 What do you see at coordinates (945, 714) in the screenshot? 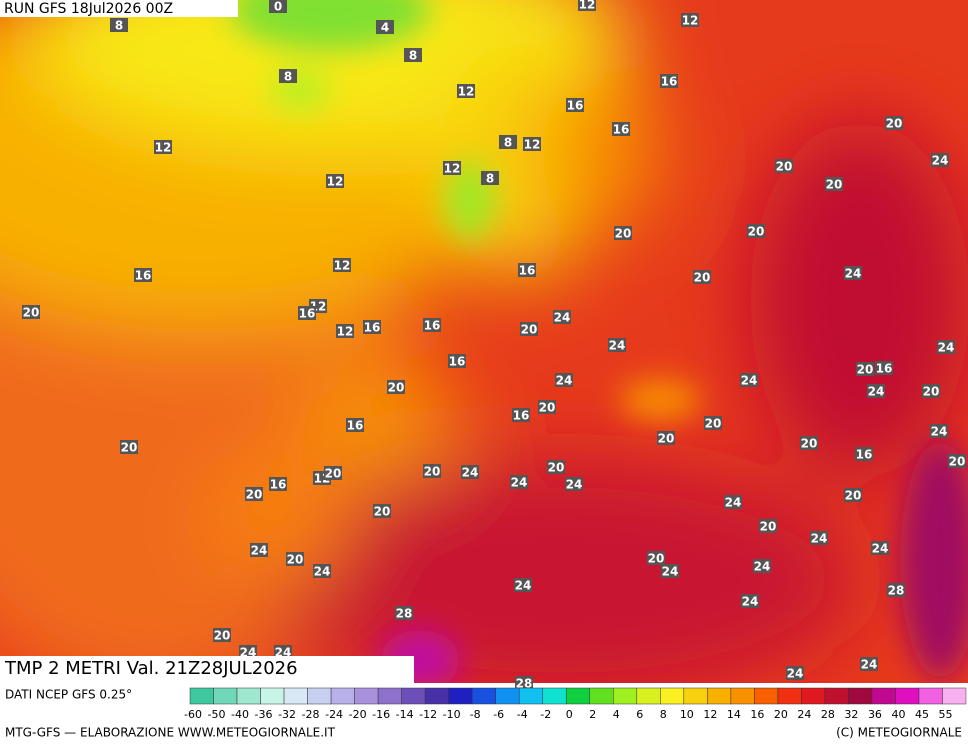
I see `colorbar-label: 55` at bounding box center [945, 714].